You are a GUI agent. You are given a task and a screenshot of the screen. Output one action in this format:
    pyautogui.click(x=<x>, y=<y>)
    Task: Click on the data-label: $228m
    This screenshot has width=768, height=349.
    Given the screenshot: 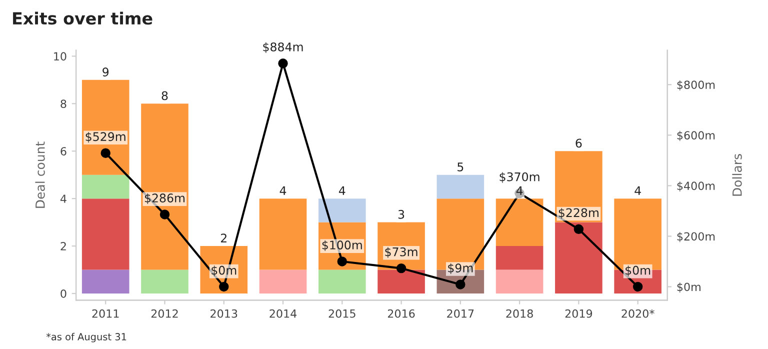 What is the action you would take?
    pyautogui.click(x=578, y=213)
    